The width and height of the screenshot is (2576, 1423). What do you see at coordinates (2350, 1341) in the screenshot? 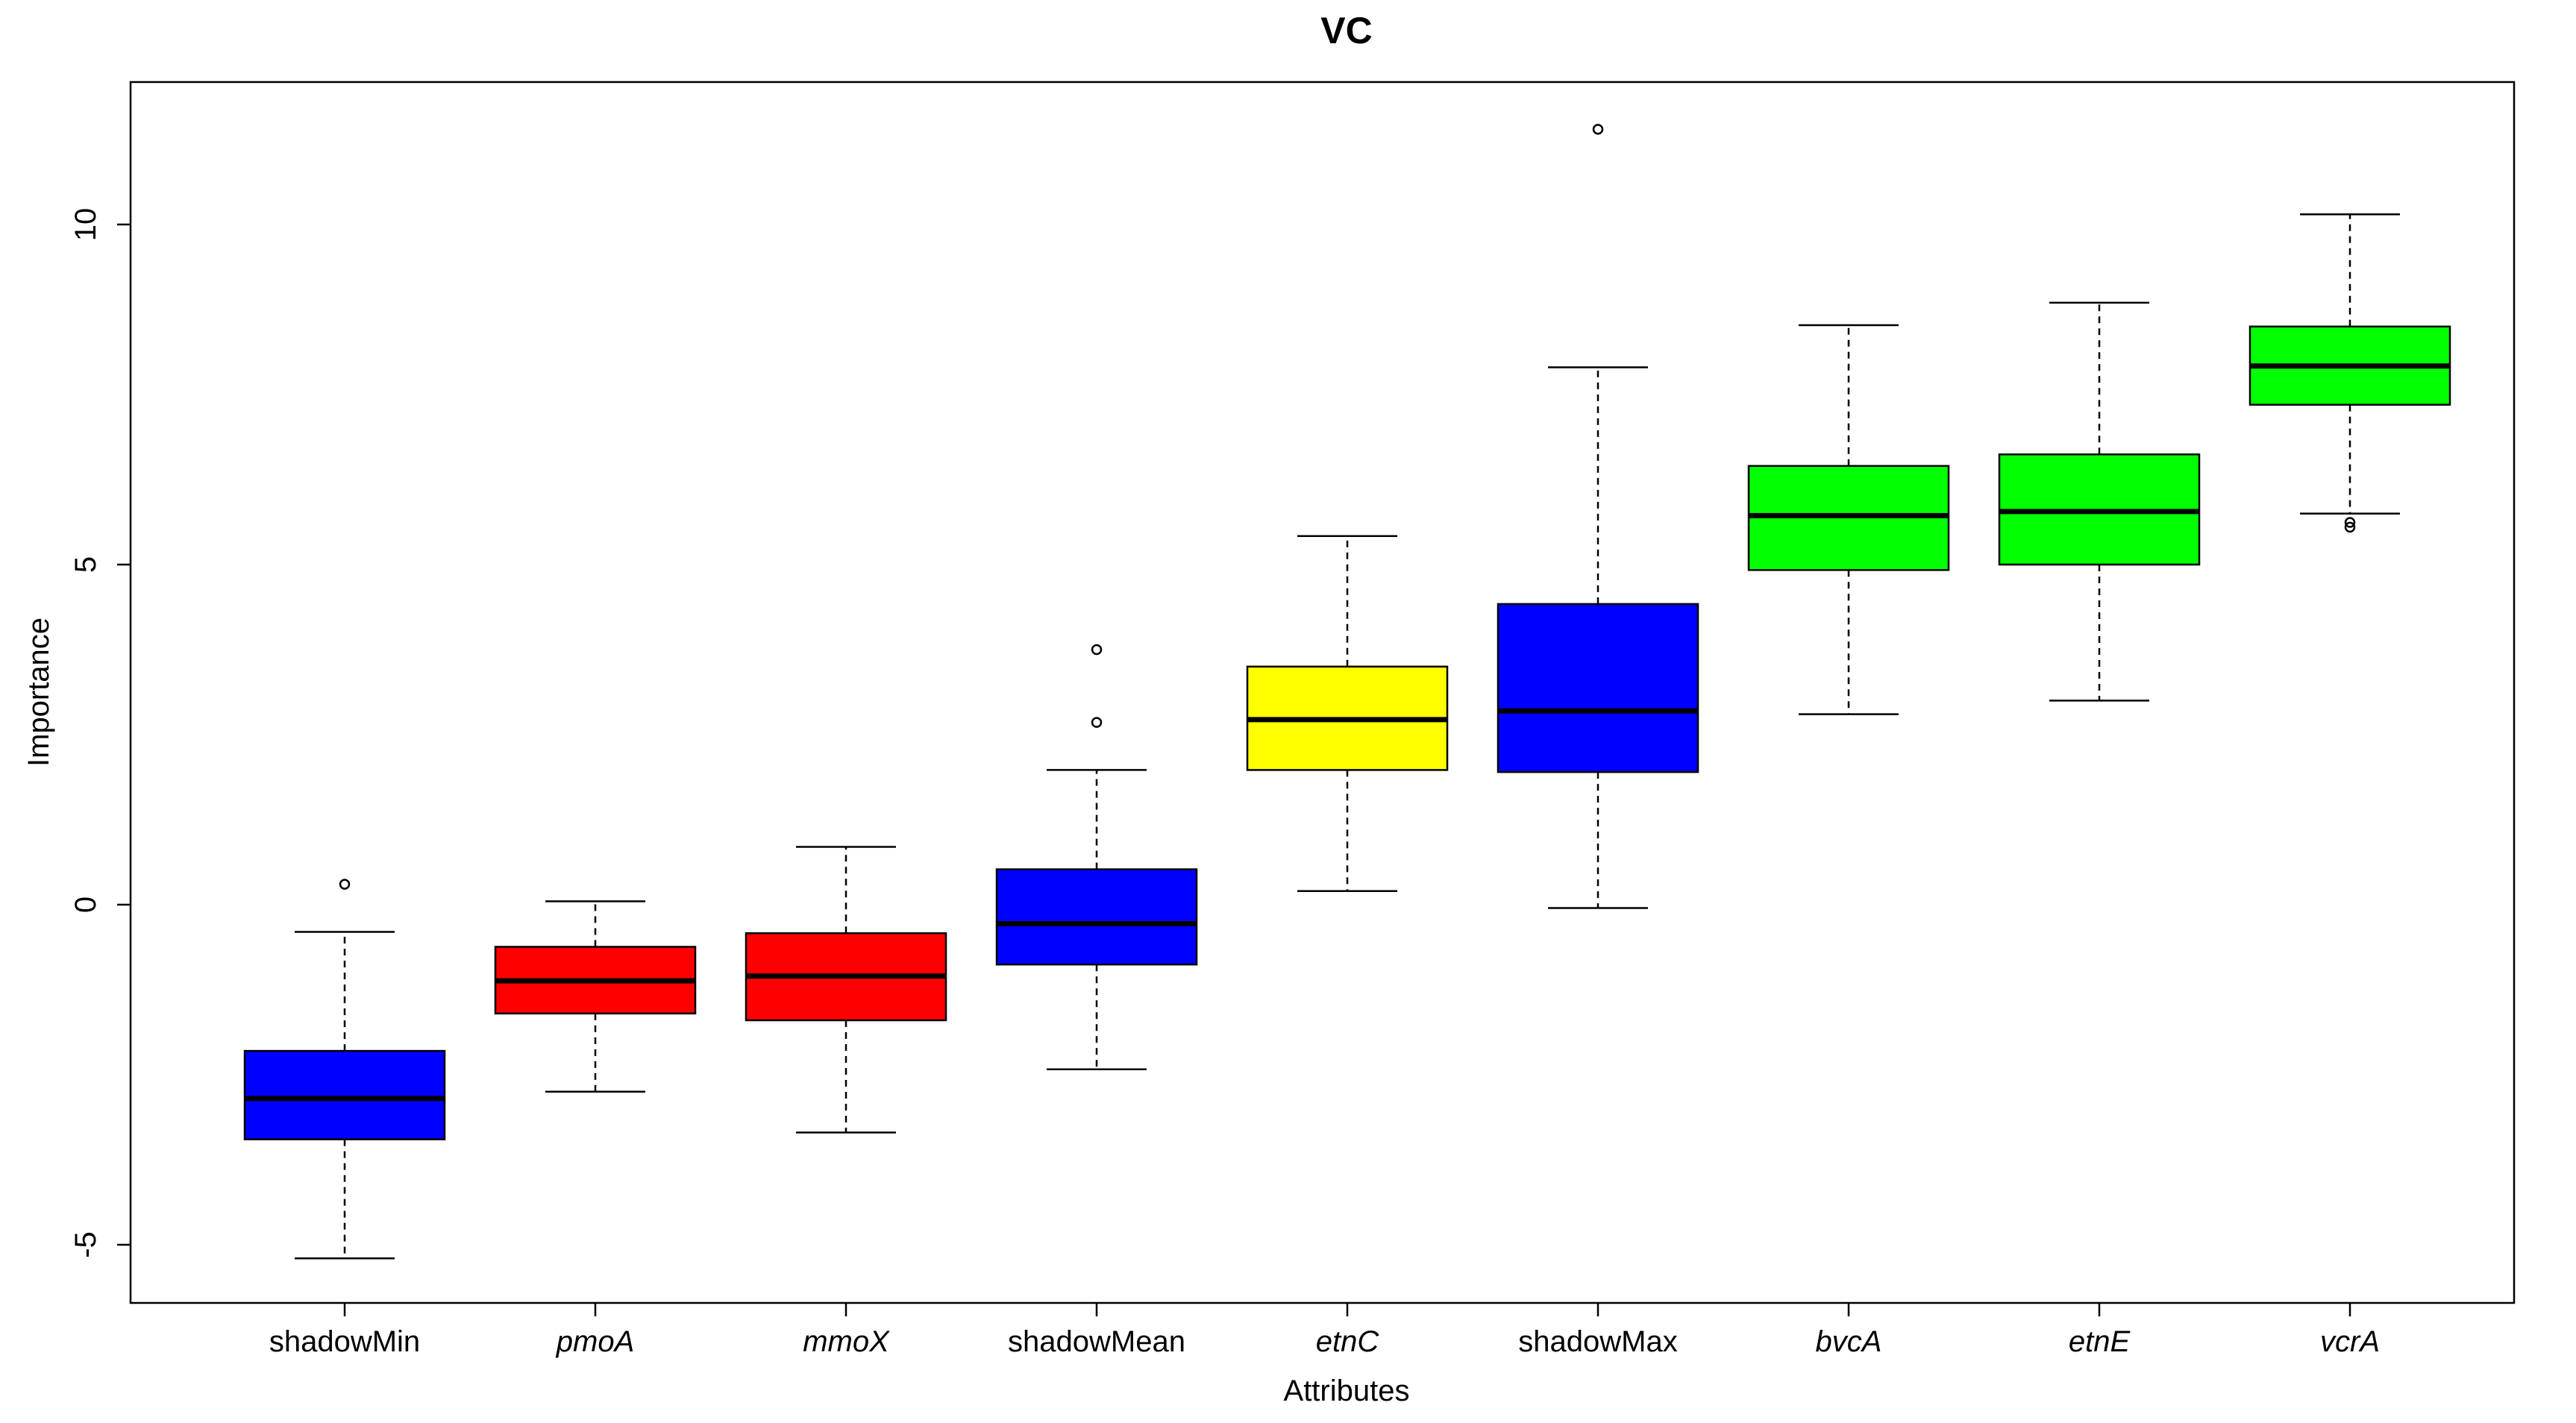
I see `x-tick-label: vcrA` at bounding box center [2350, 1341].